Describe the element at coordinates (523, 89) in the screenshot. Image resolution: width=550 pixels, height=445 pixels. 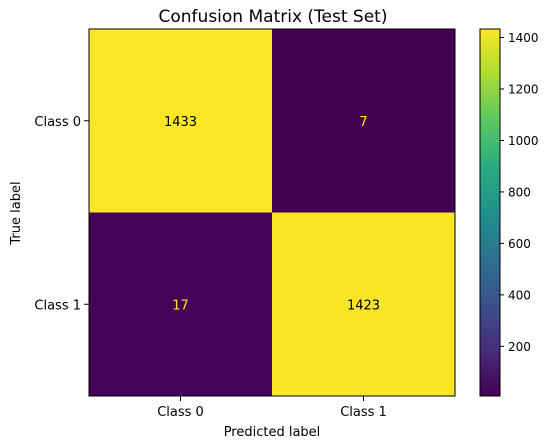
I see `colorbar-tick-label: 1200` at that location.